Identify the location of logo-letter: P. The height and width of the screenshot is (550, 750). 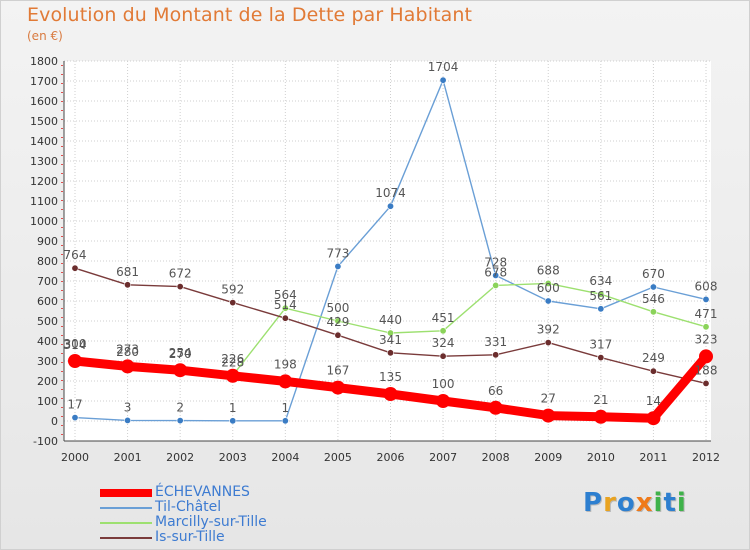
(593, 503).